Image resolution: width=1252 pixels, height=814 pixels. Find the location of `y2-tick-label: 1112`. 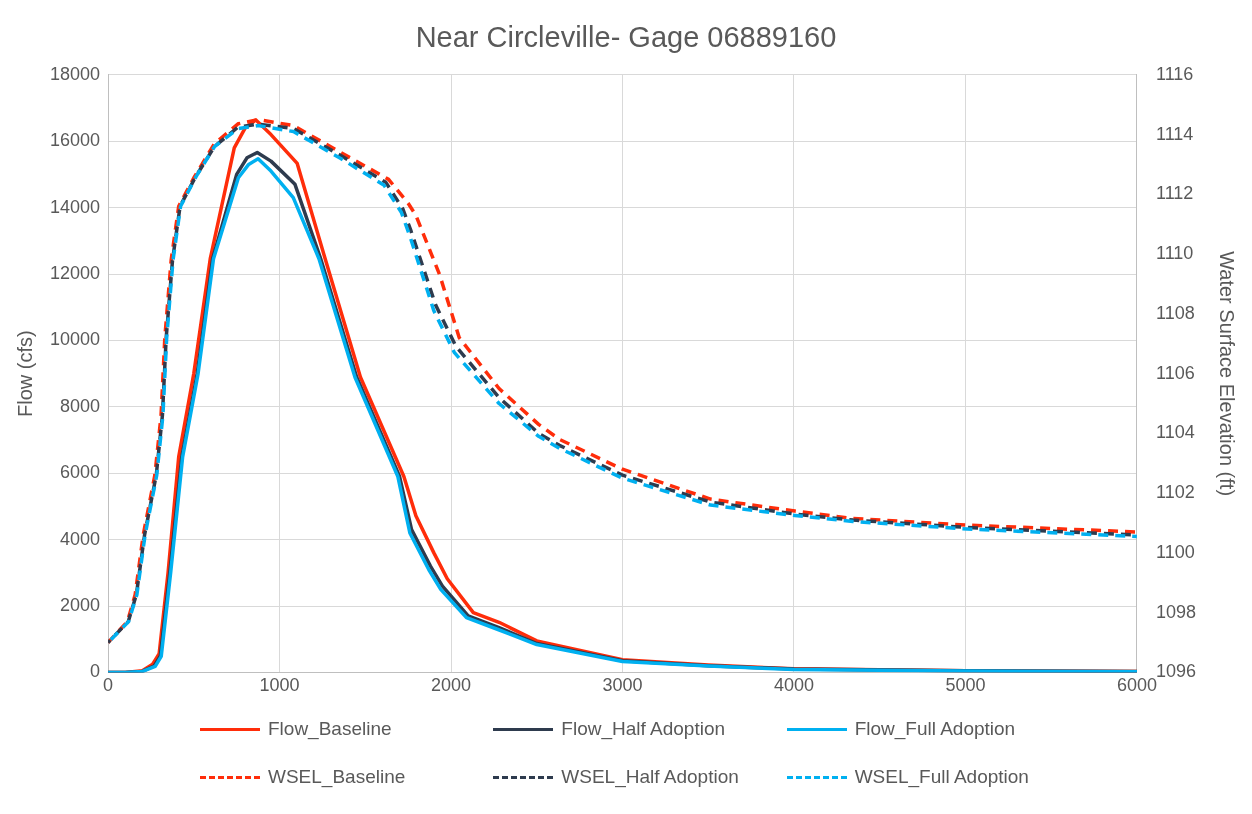

y2-tick-label: 1112 is located at coordinates (1174, 193).